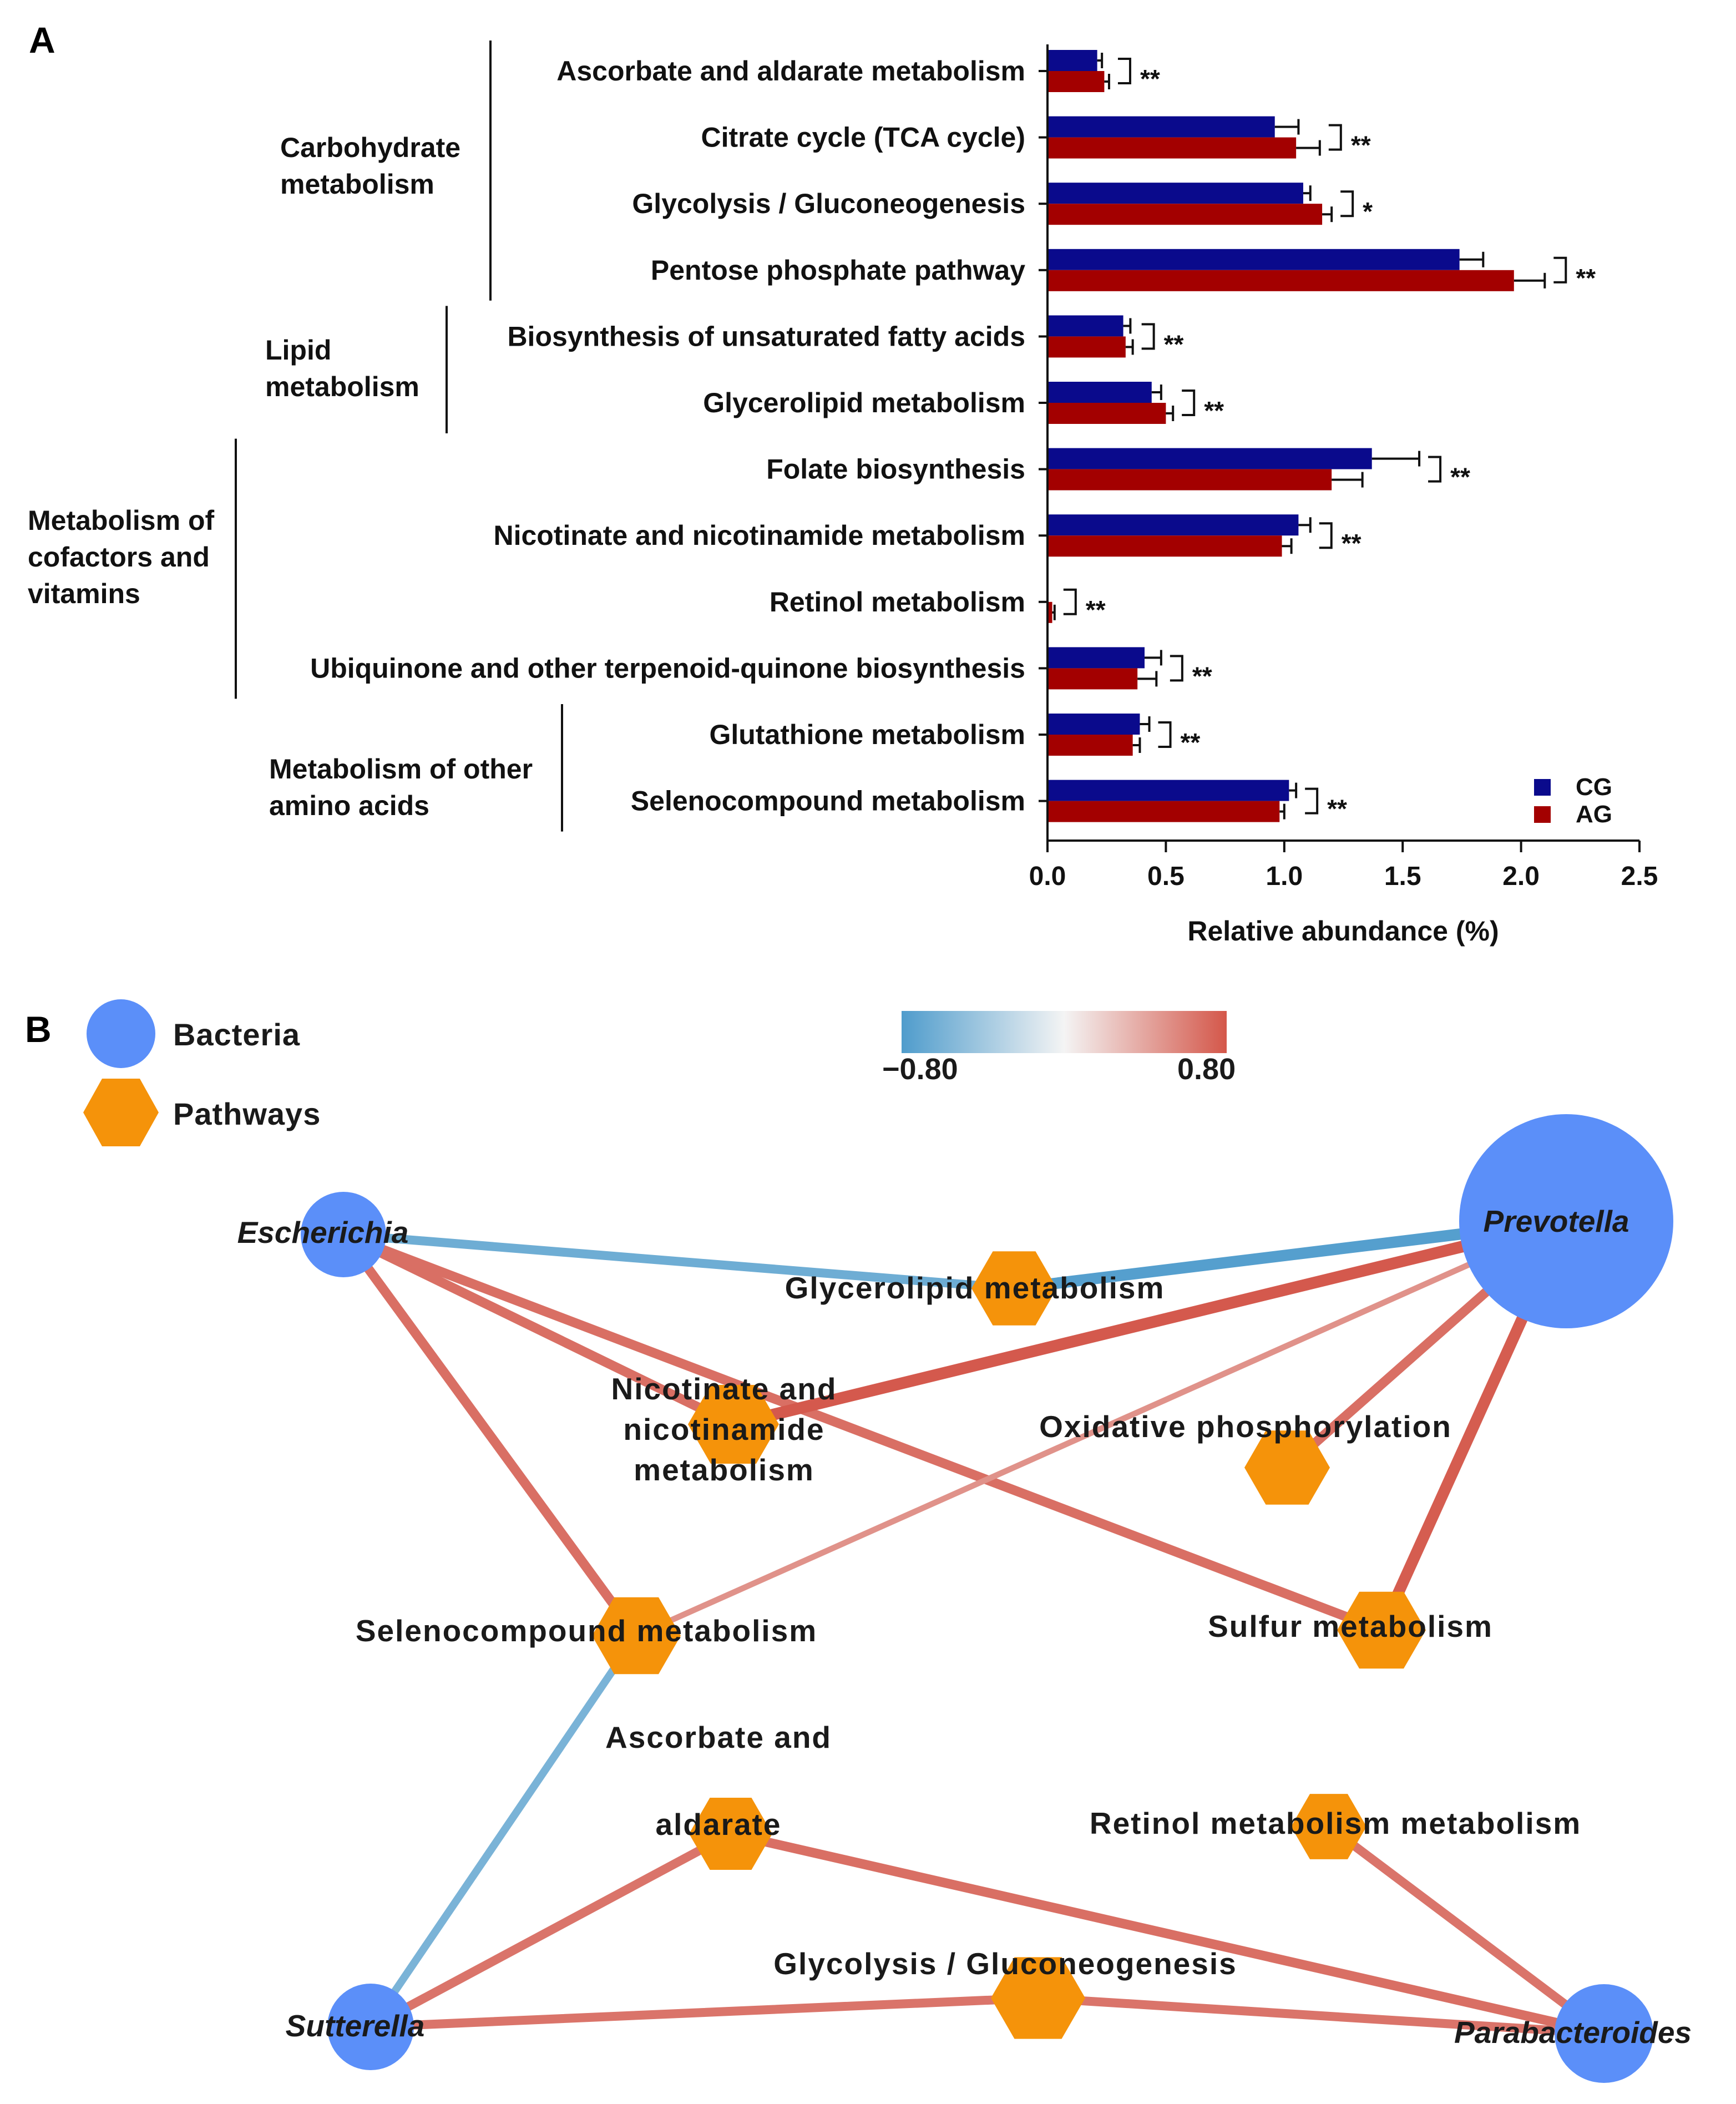  What do you see at coordinates (42, 39) in the screenshot?
I see `panel-a-letter: A` at bounding box center [42, 39].